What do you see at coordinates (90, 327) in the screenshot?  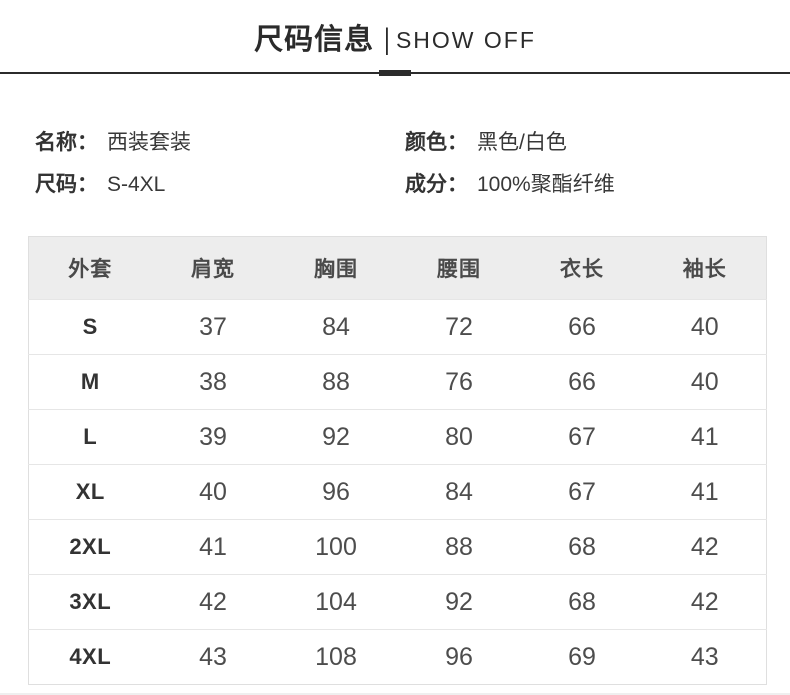 I see `table-cell-size: S` at bounding box center [90, 327].